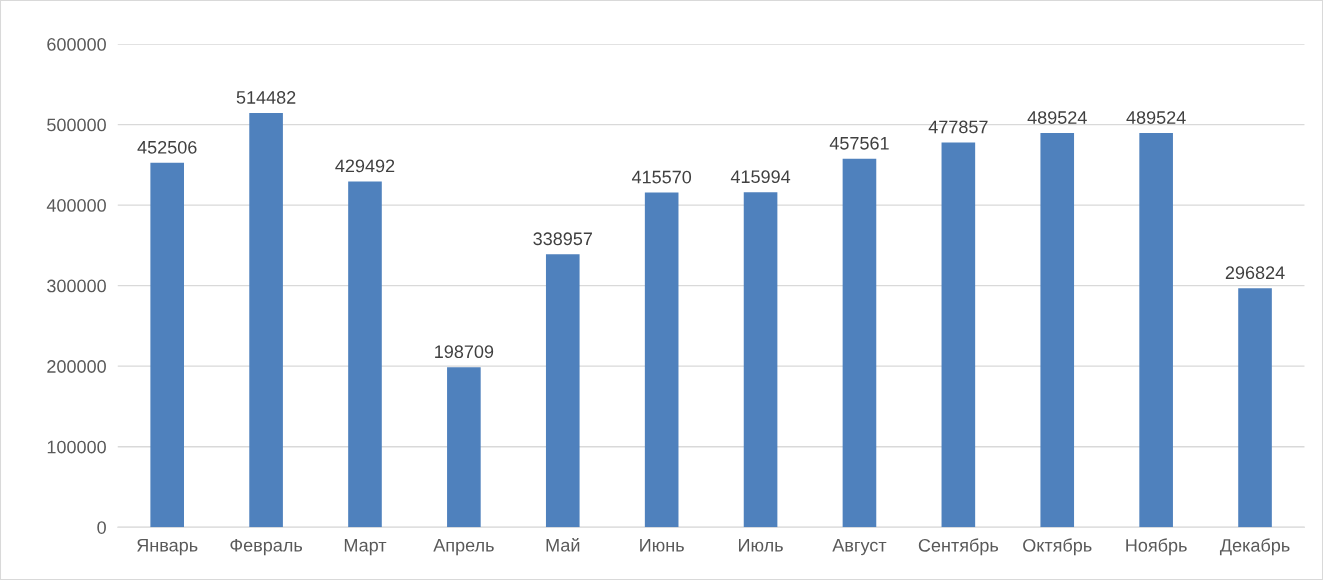 Image resolution: width=1323 pixels, height=580 pixels. I want to click on data-label: 514482, so click(266, 97).